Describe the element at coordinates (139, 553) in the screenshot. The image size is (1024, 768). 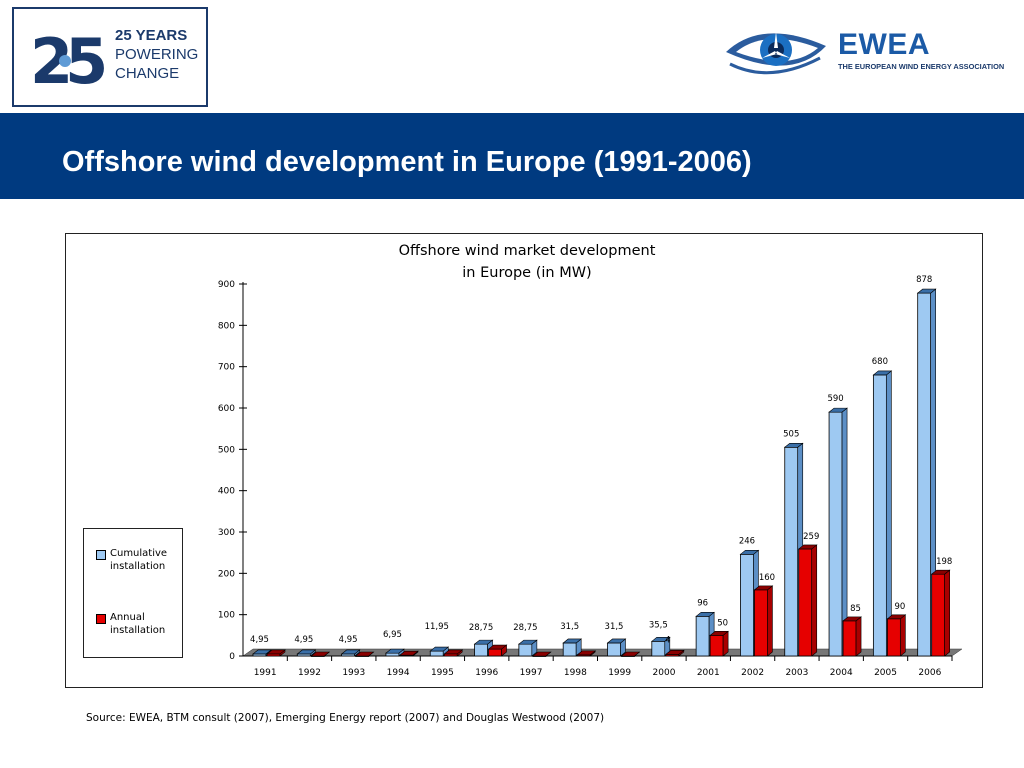
I see `legend-label-cumulative-1: Cumulative` at that location.